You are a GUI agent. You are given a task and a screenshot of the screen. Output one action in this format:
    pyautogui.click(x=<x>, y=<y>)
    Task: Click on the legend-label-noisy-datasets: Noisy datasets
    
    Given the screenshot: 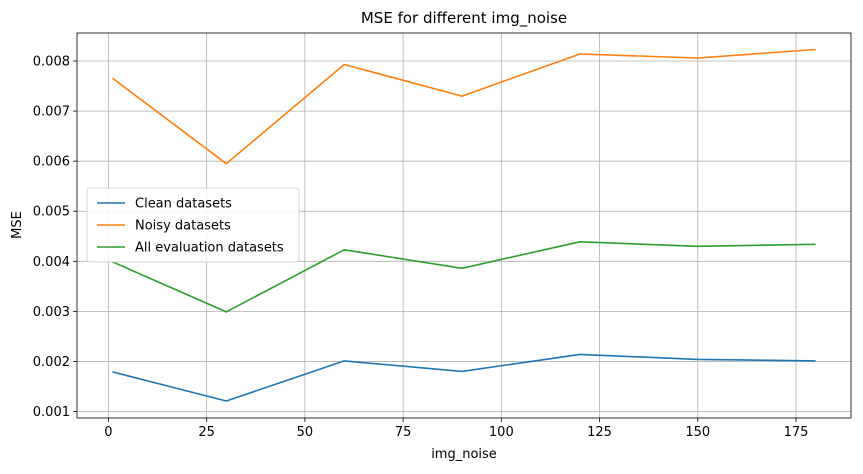 What is the action you would take?
    pyautogui.click(x=183, y=226)
    